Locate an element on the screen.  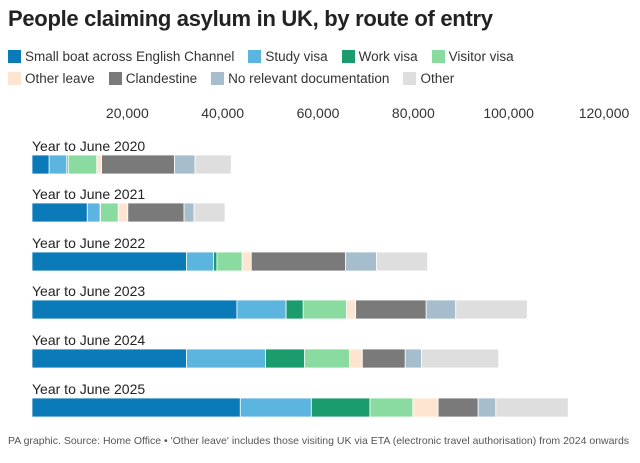
category-label: Year to June 2025 is located at coordinates (88, 389).